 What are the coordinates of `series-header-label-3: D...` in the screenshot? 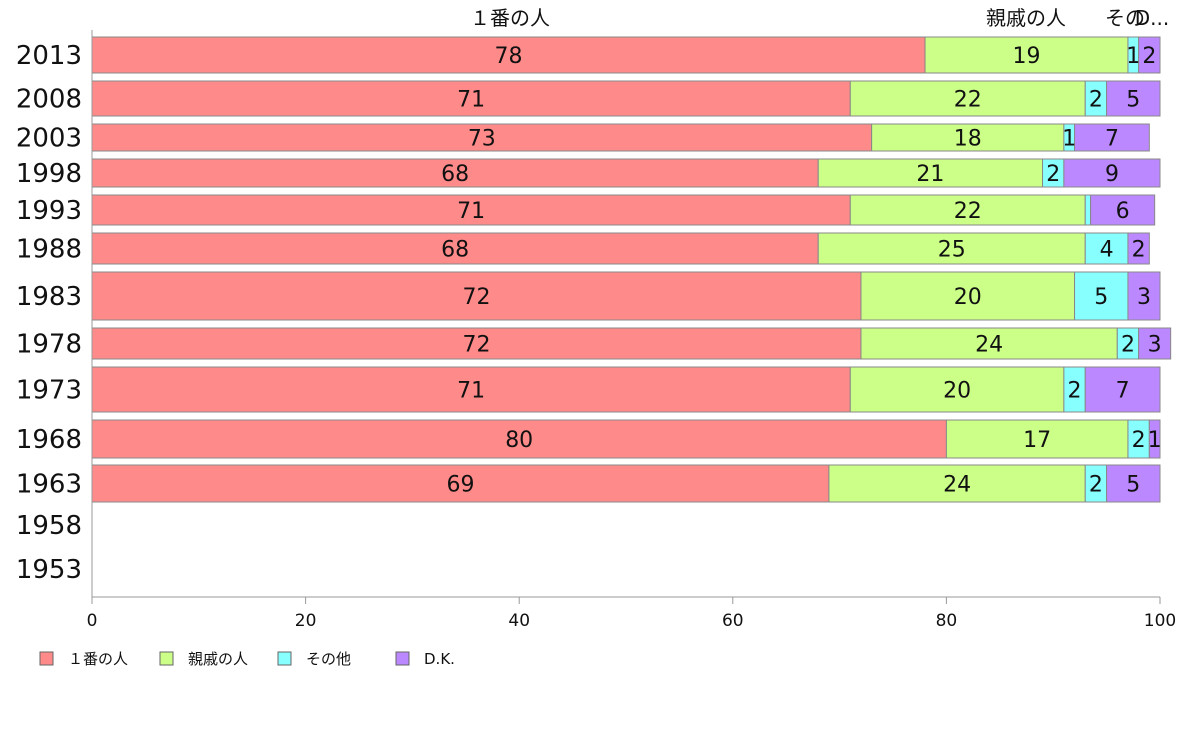 It's located at (1152, 18).